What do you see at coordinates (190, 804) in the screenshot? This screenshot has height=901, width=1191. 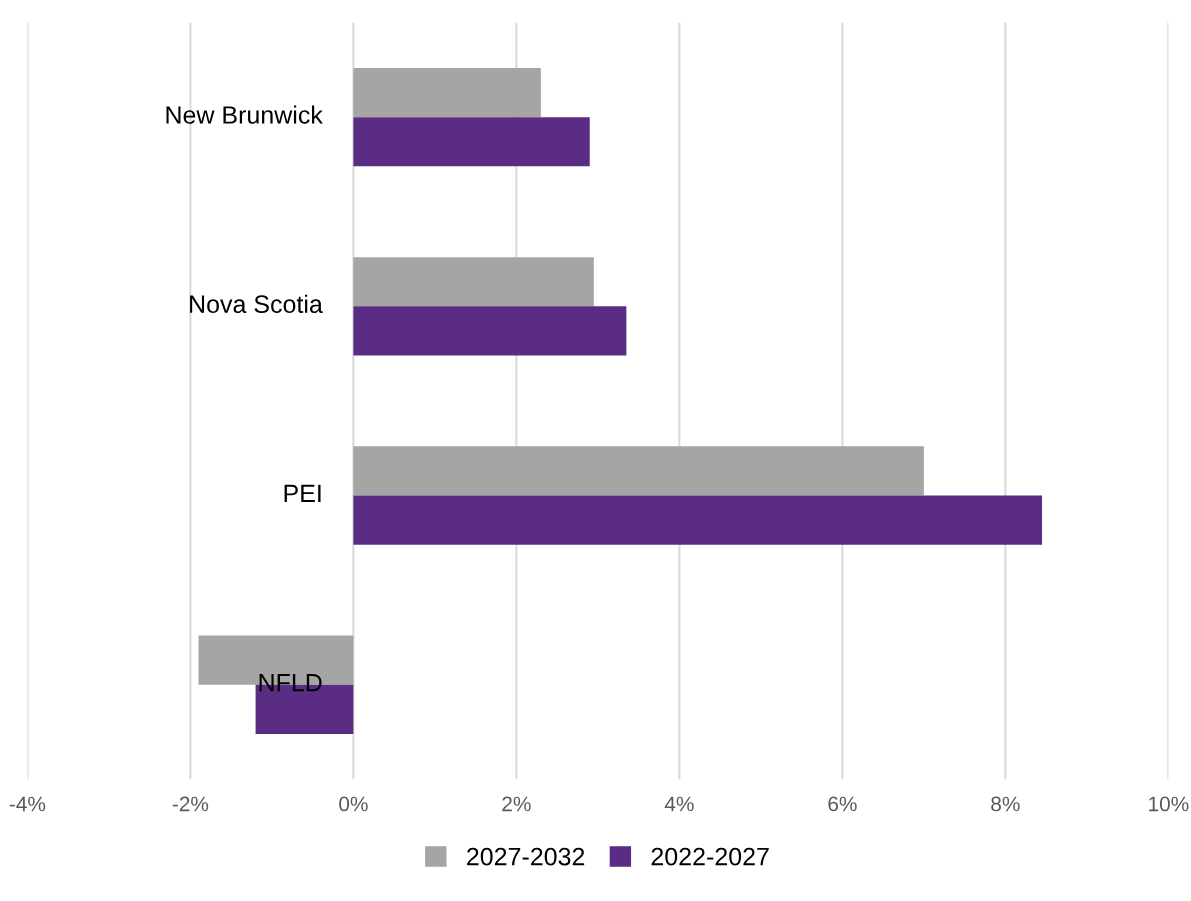 I see `x-tick-label: -2%` at bounding box center [190, 804].